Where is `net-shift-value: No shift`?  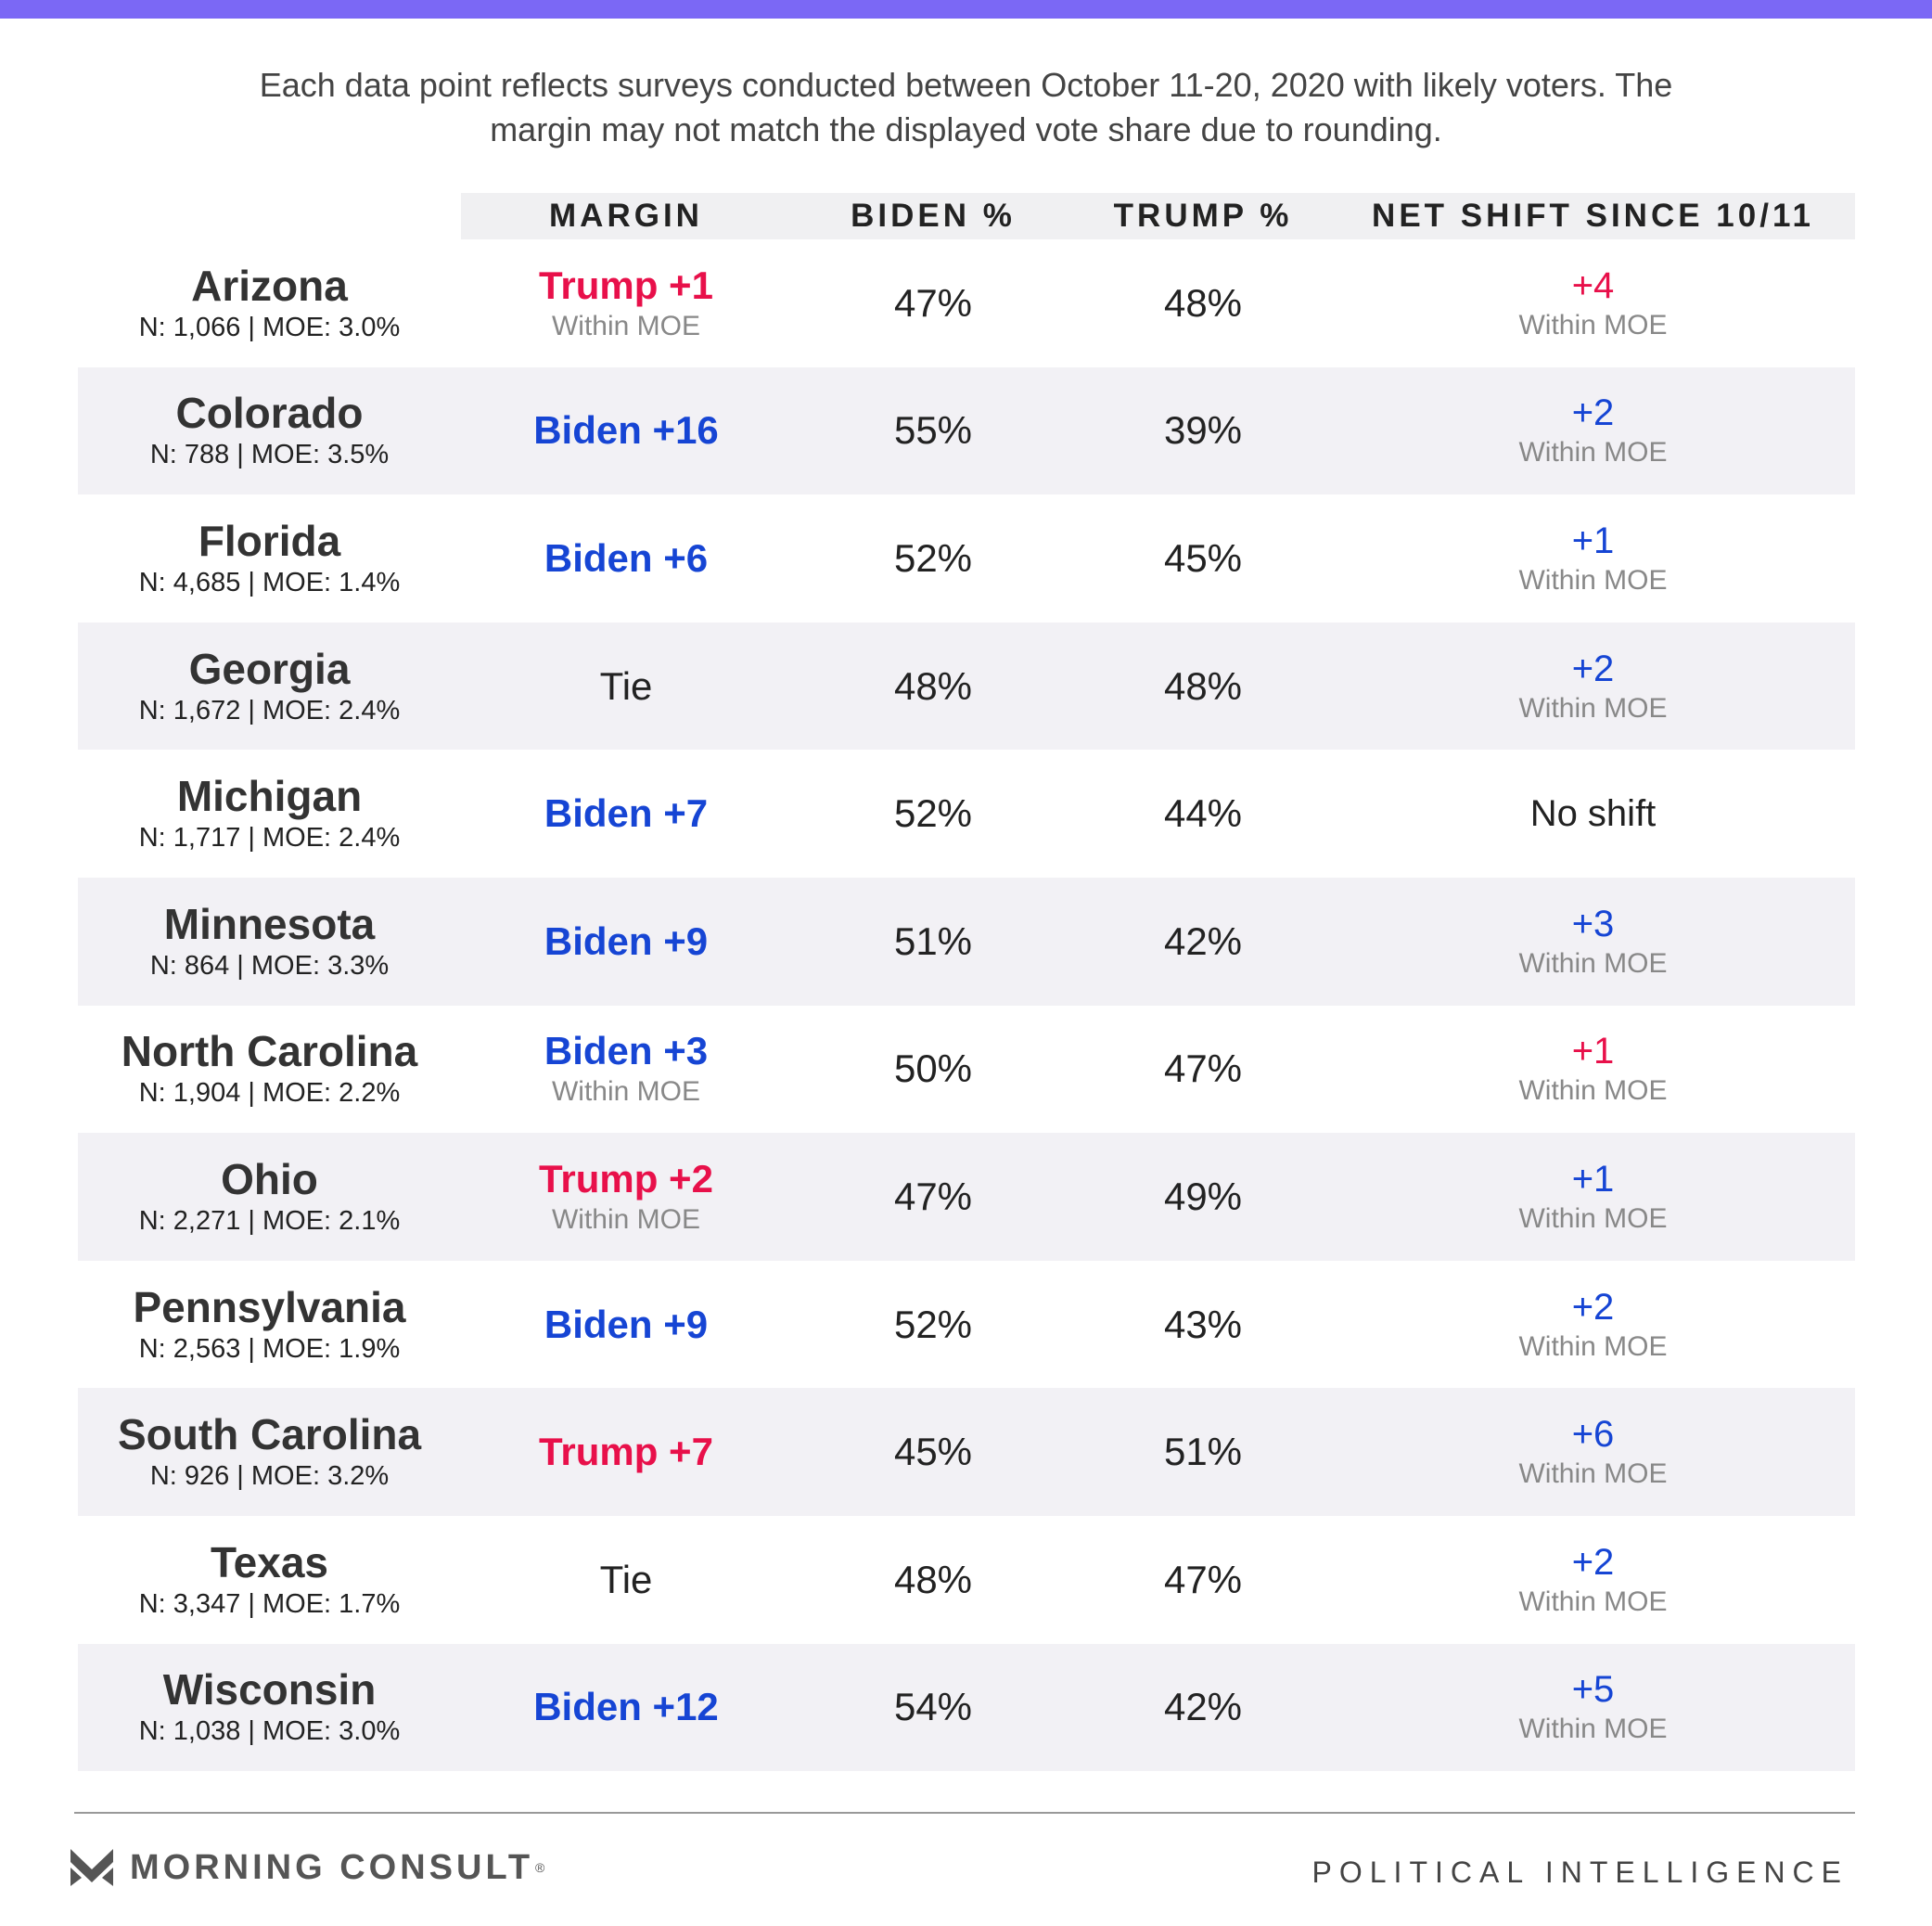 net-shift-value: No shift is located at coordinates (1593, 814).